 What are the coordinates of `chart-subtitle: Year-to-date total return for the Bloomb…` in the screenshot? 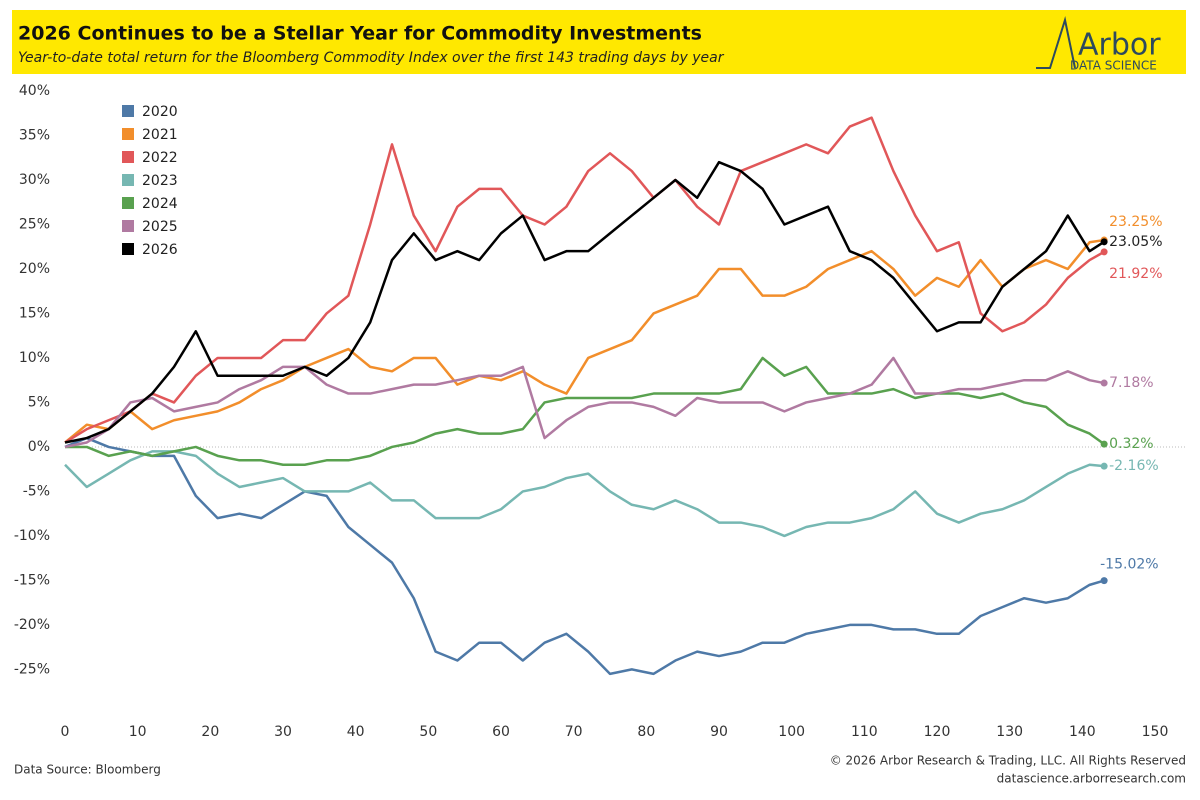 It's located at (371, 58).